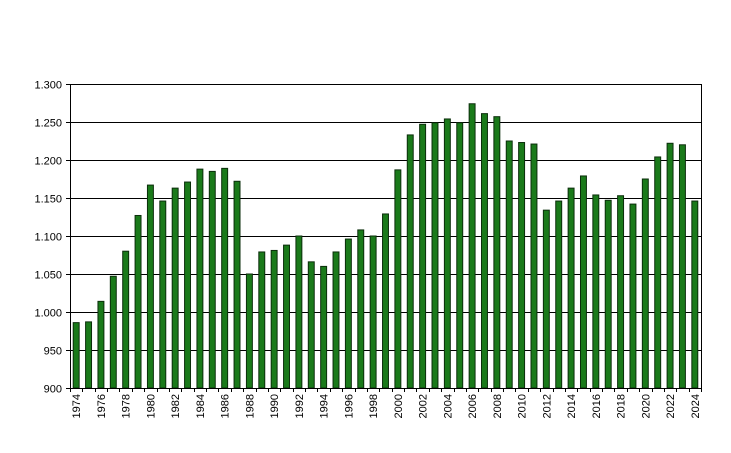 Image resolution: width=731 pixels, height=453 pixels. Describe the element at coordinates (572, 406) in the screenshot. I see `x-tick-label: 2014` at that location.